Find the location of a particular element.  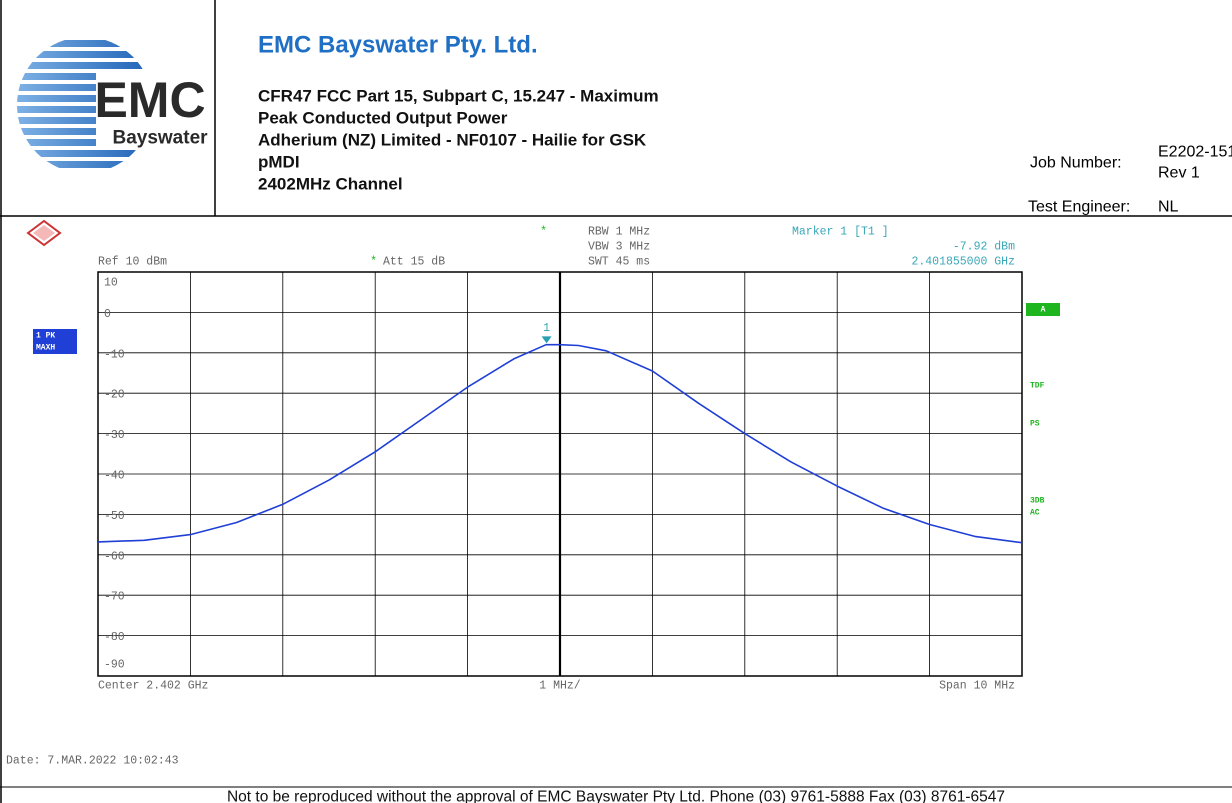

span: Span 10 MHz is located at coordinates (977, 686).